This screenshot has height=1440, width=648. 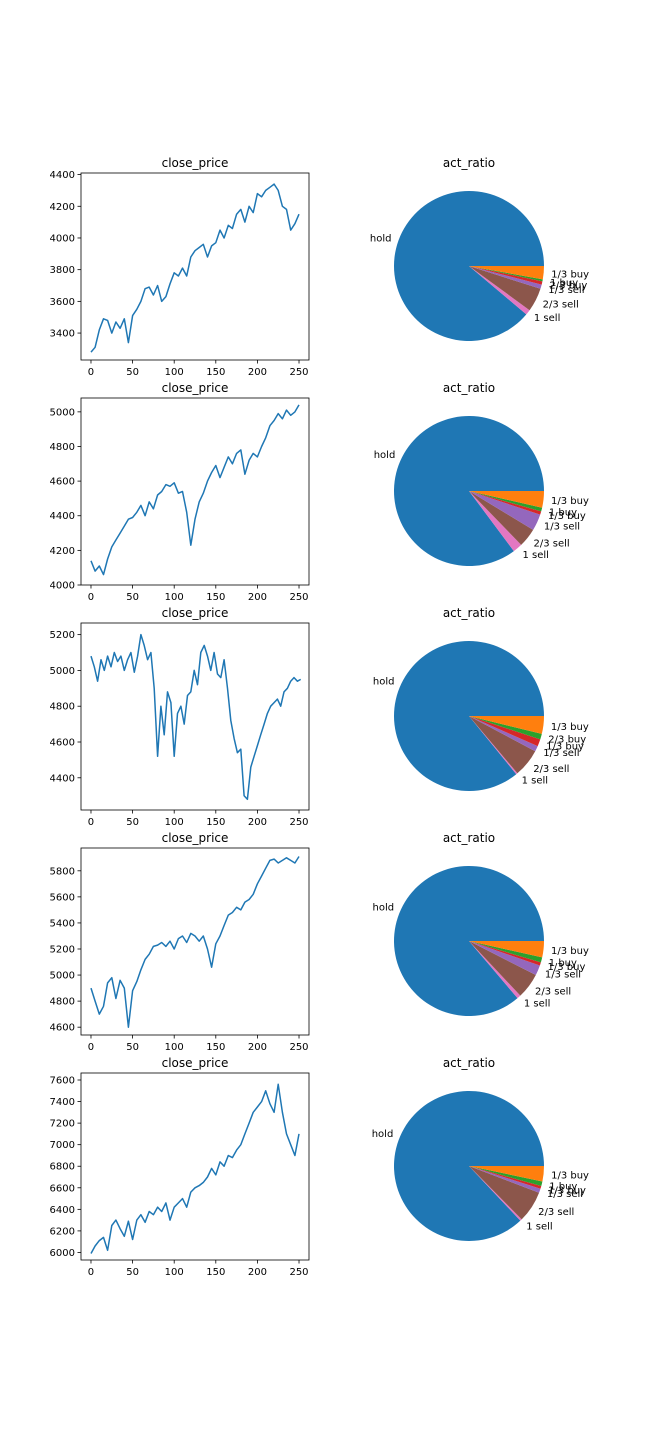 What do you see at coordinates (62, 1188) in the screenshot?
I see `y-tick-label: 6600` at bounding box center [62, 1188].